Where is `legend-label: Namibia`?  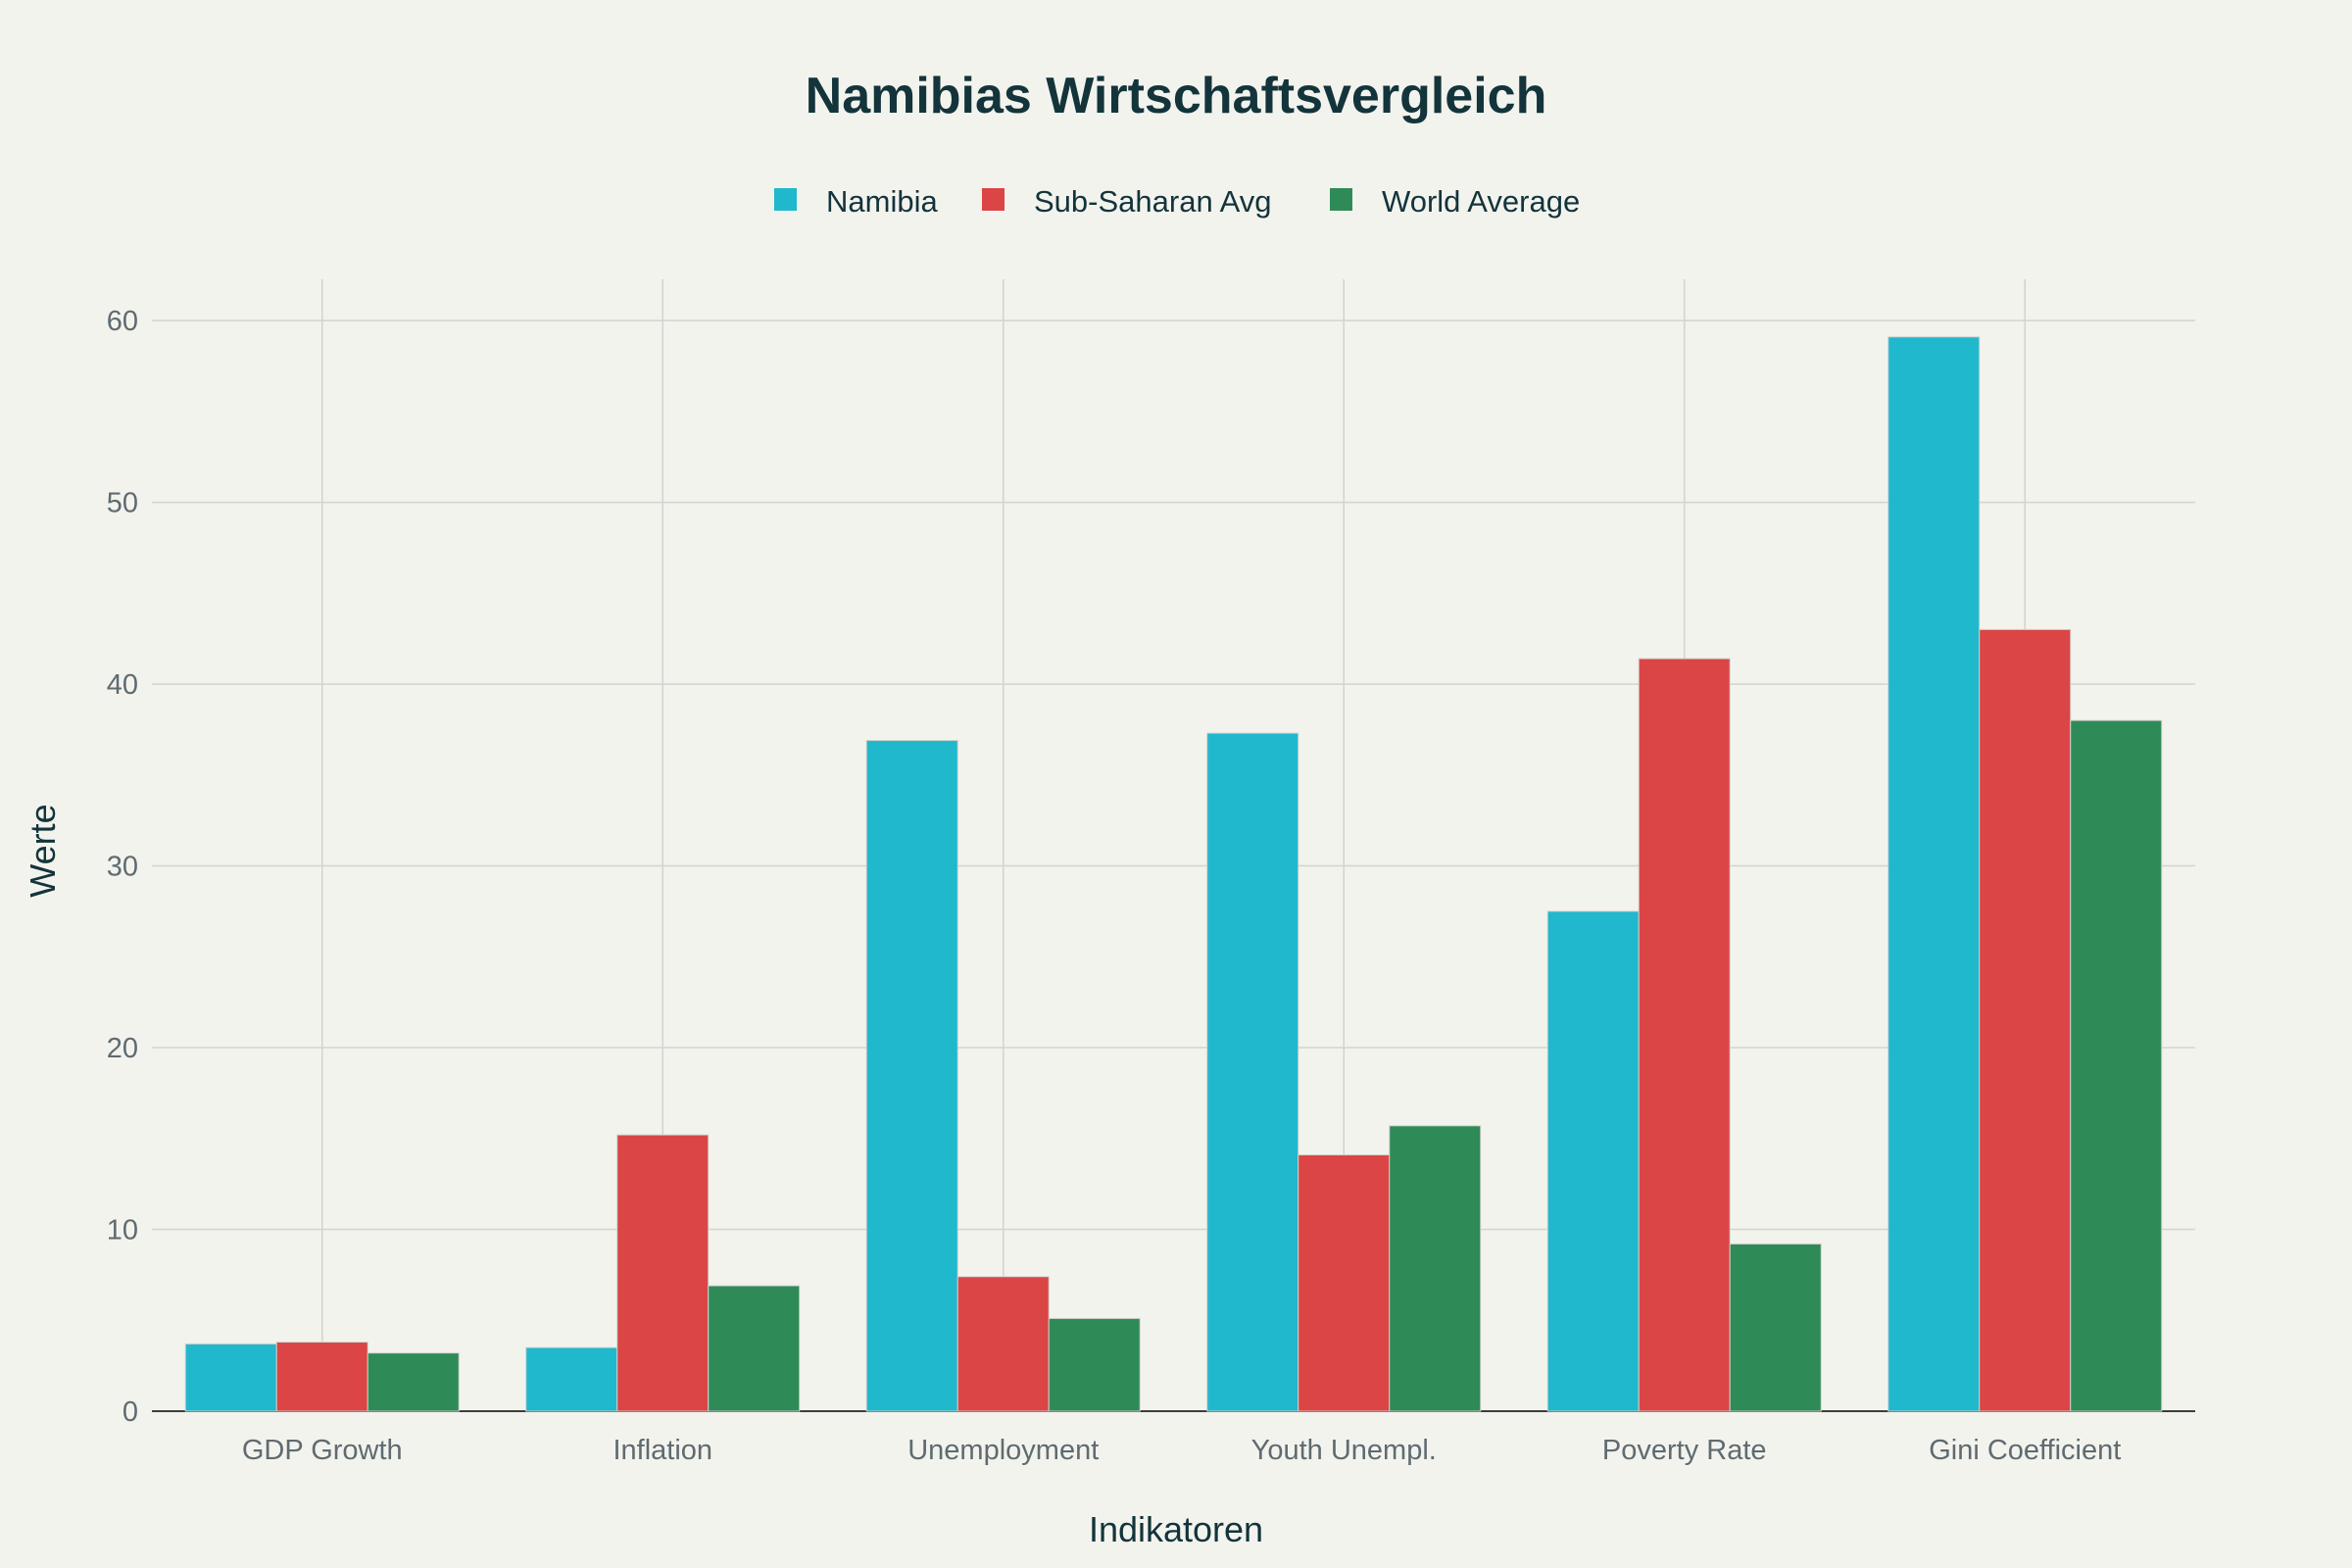
legend-label: Namibia is located at coordinates (882, 201).